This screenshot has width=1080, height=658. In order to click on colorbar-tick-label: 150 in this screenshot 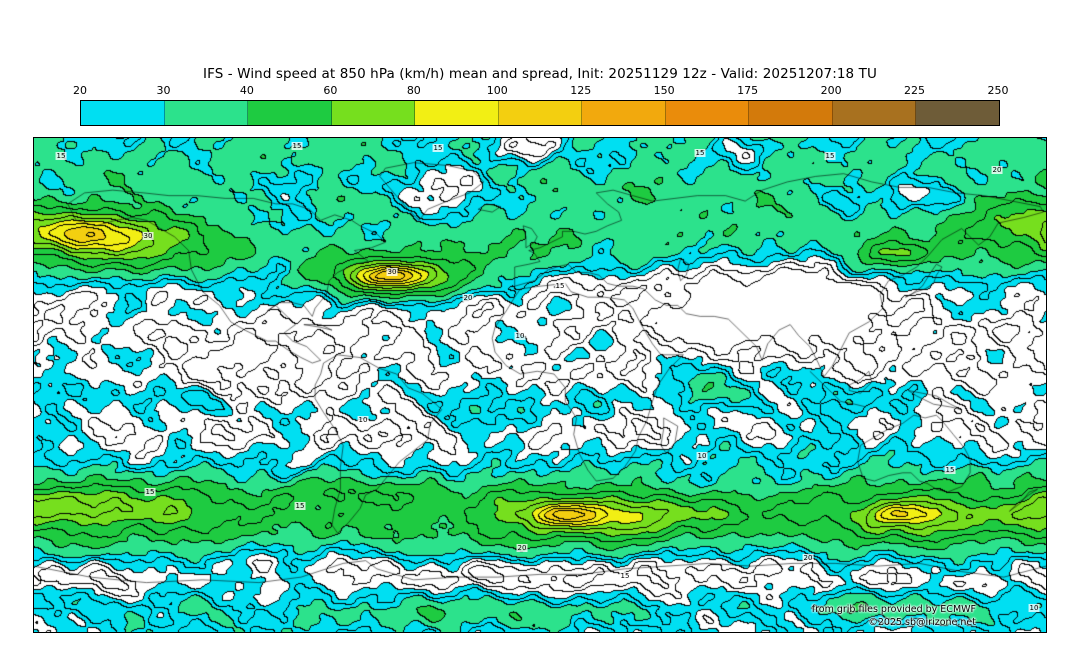, I will do `click(664, 90)`.